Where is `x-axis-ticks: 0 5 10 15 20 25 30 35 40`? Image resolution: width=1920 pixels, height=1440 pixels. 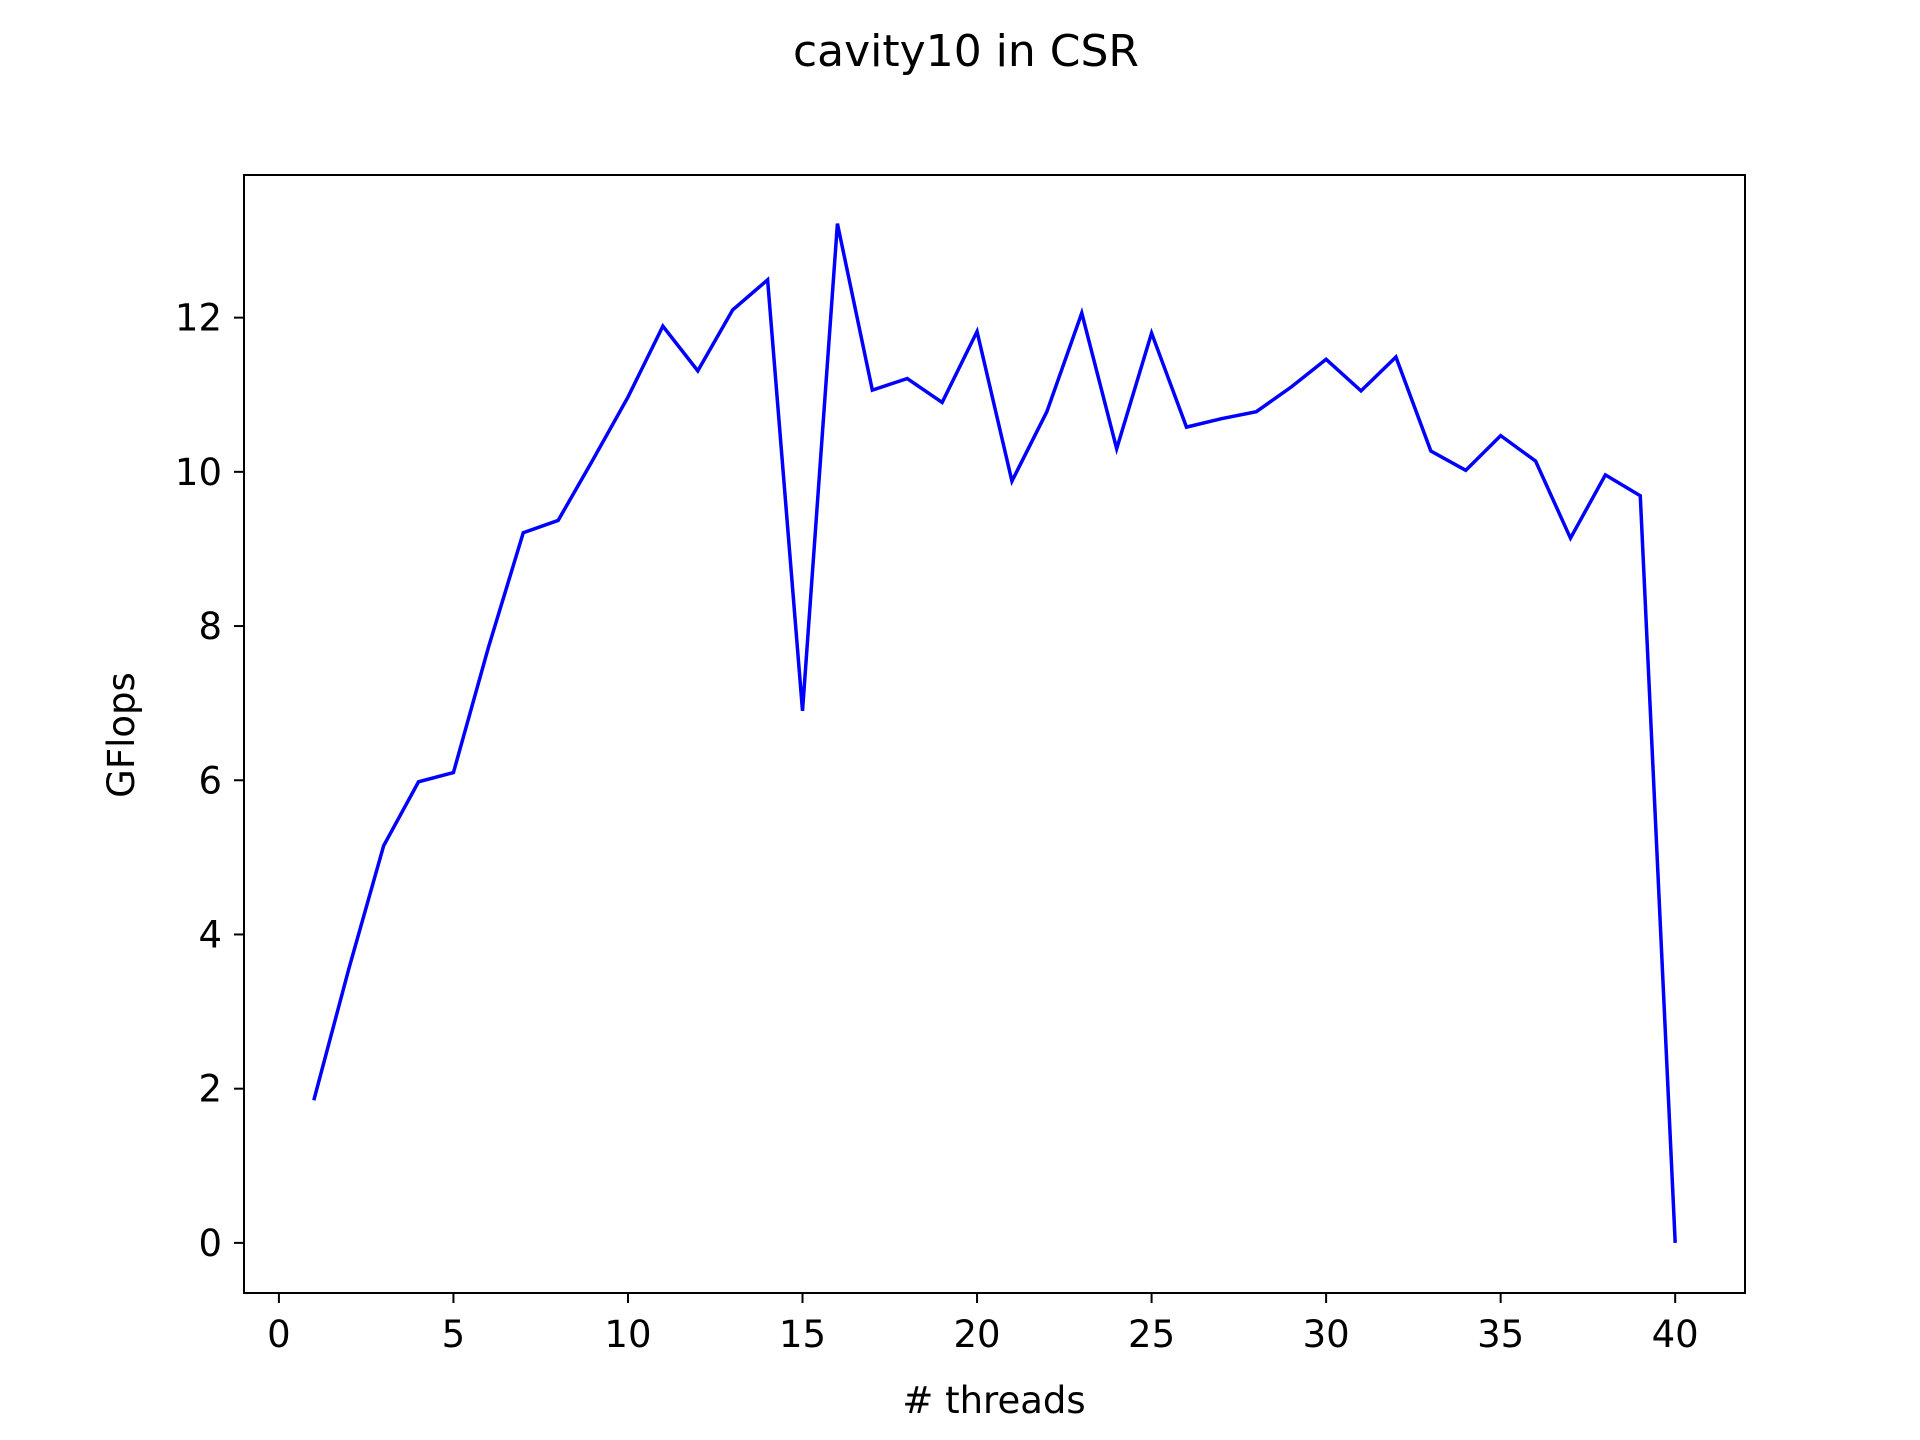 x-axis-ticks: 0 5 10 15 20 25 30 35 40 is located at coordinates (983, 1324).